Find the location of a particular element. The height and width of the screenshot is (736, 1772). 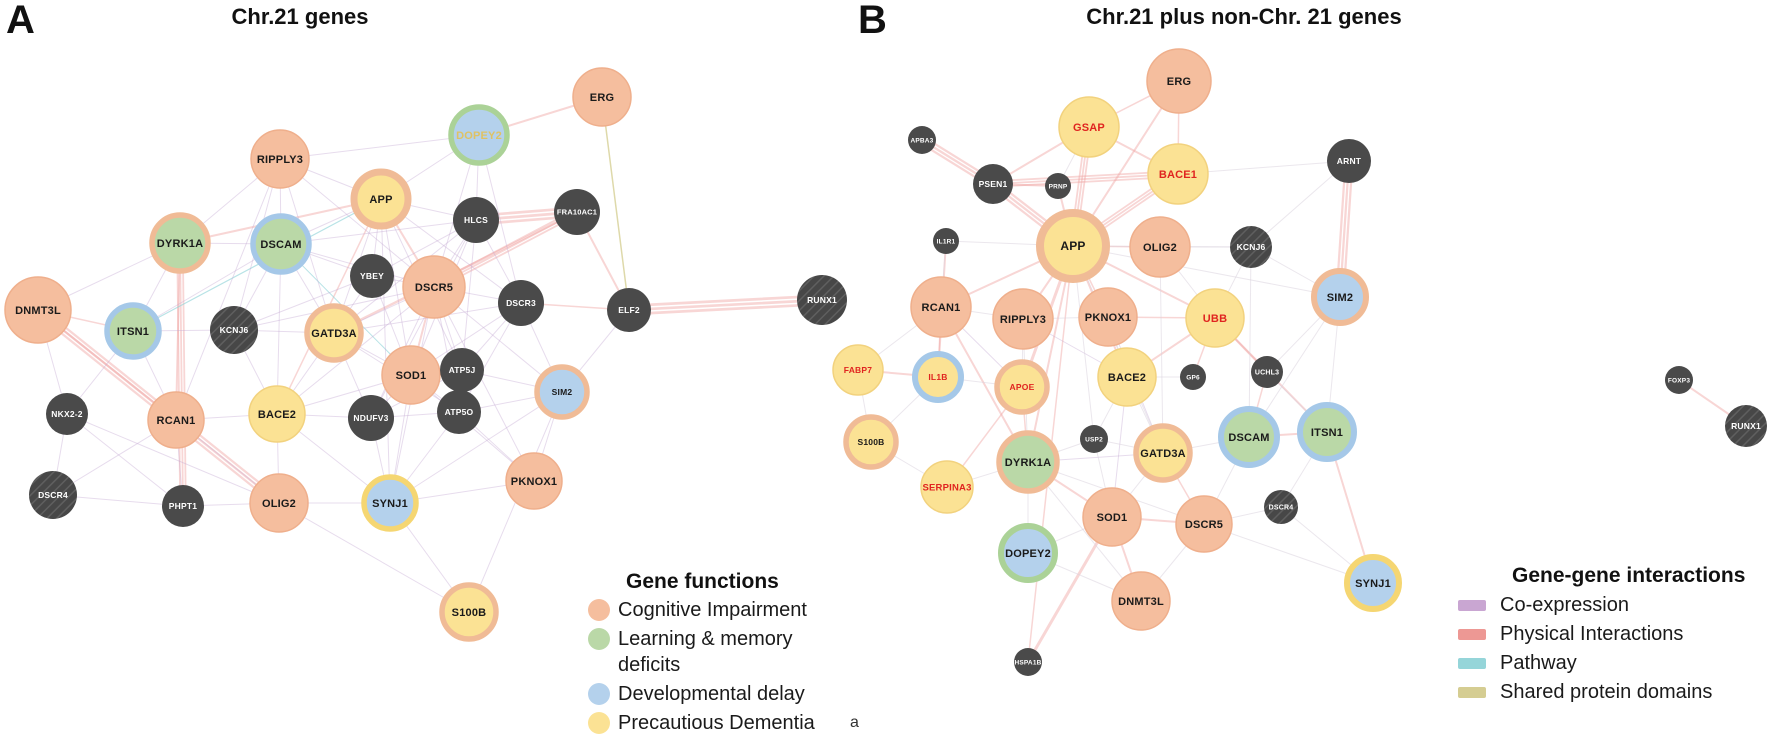

node-serpina3 is located at coordinates (947, 487).